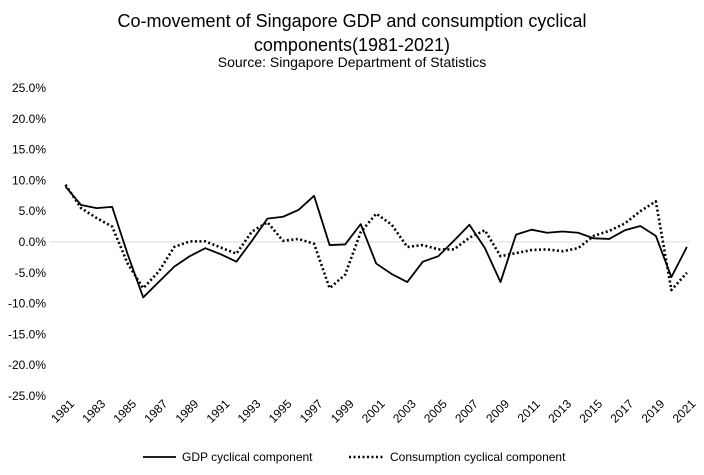 This screenshot has height=475, width=704. What do you see at coordinates (93, 411) in the screenshot?
I see `x-tick-label: 1983` at bounding box center [93, 411].